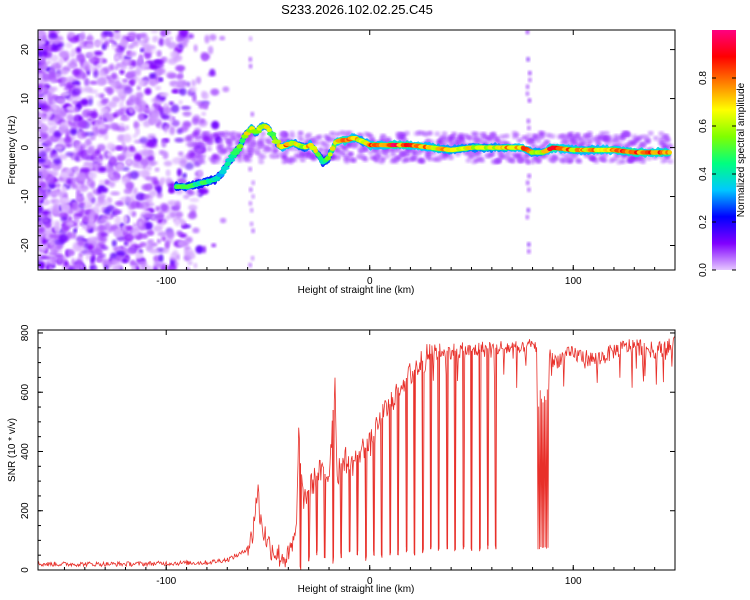  Describe the element at coordinates (12, 450) in the screenshot. I see `snr-y-label: SNR (10 * v/v)` at that location.